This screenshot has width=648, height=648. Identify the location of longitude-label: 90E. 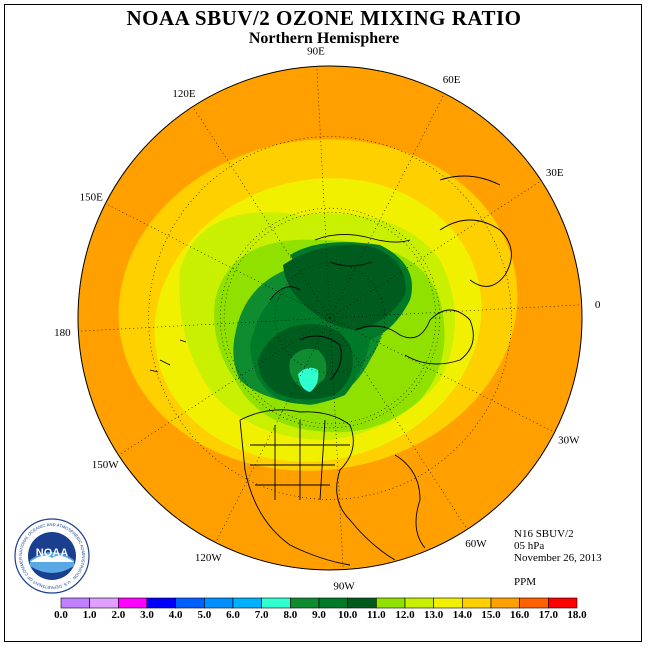
(316, 51).